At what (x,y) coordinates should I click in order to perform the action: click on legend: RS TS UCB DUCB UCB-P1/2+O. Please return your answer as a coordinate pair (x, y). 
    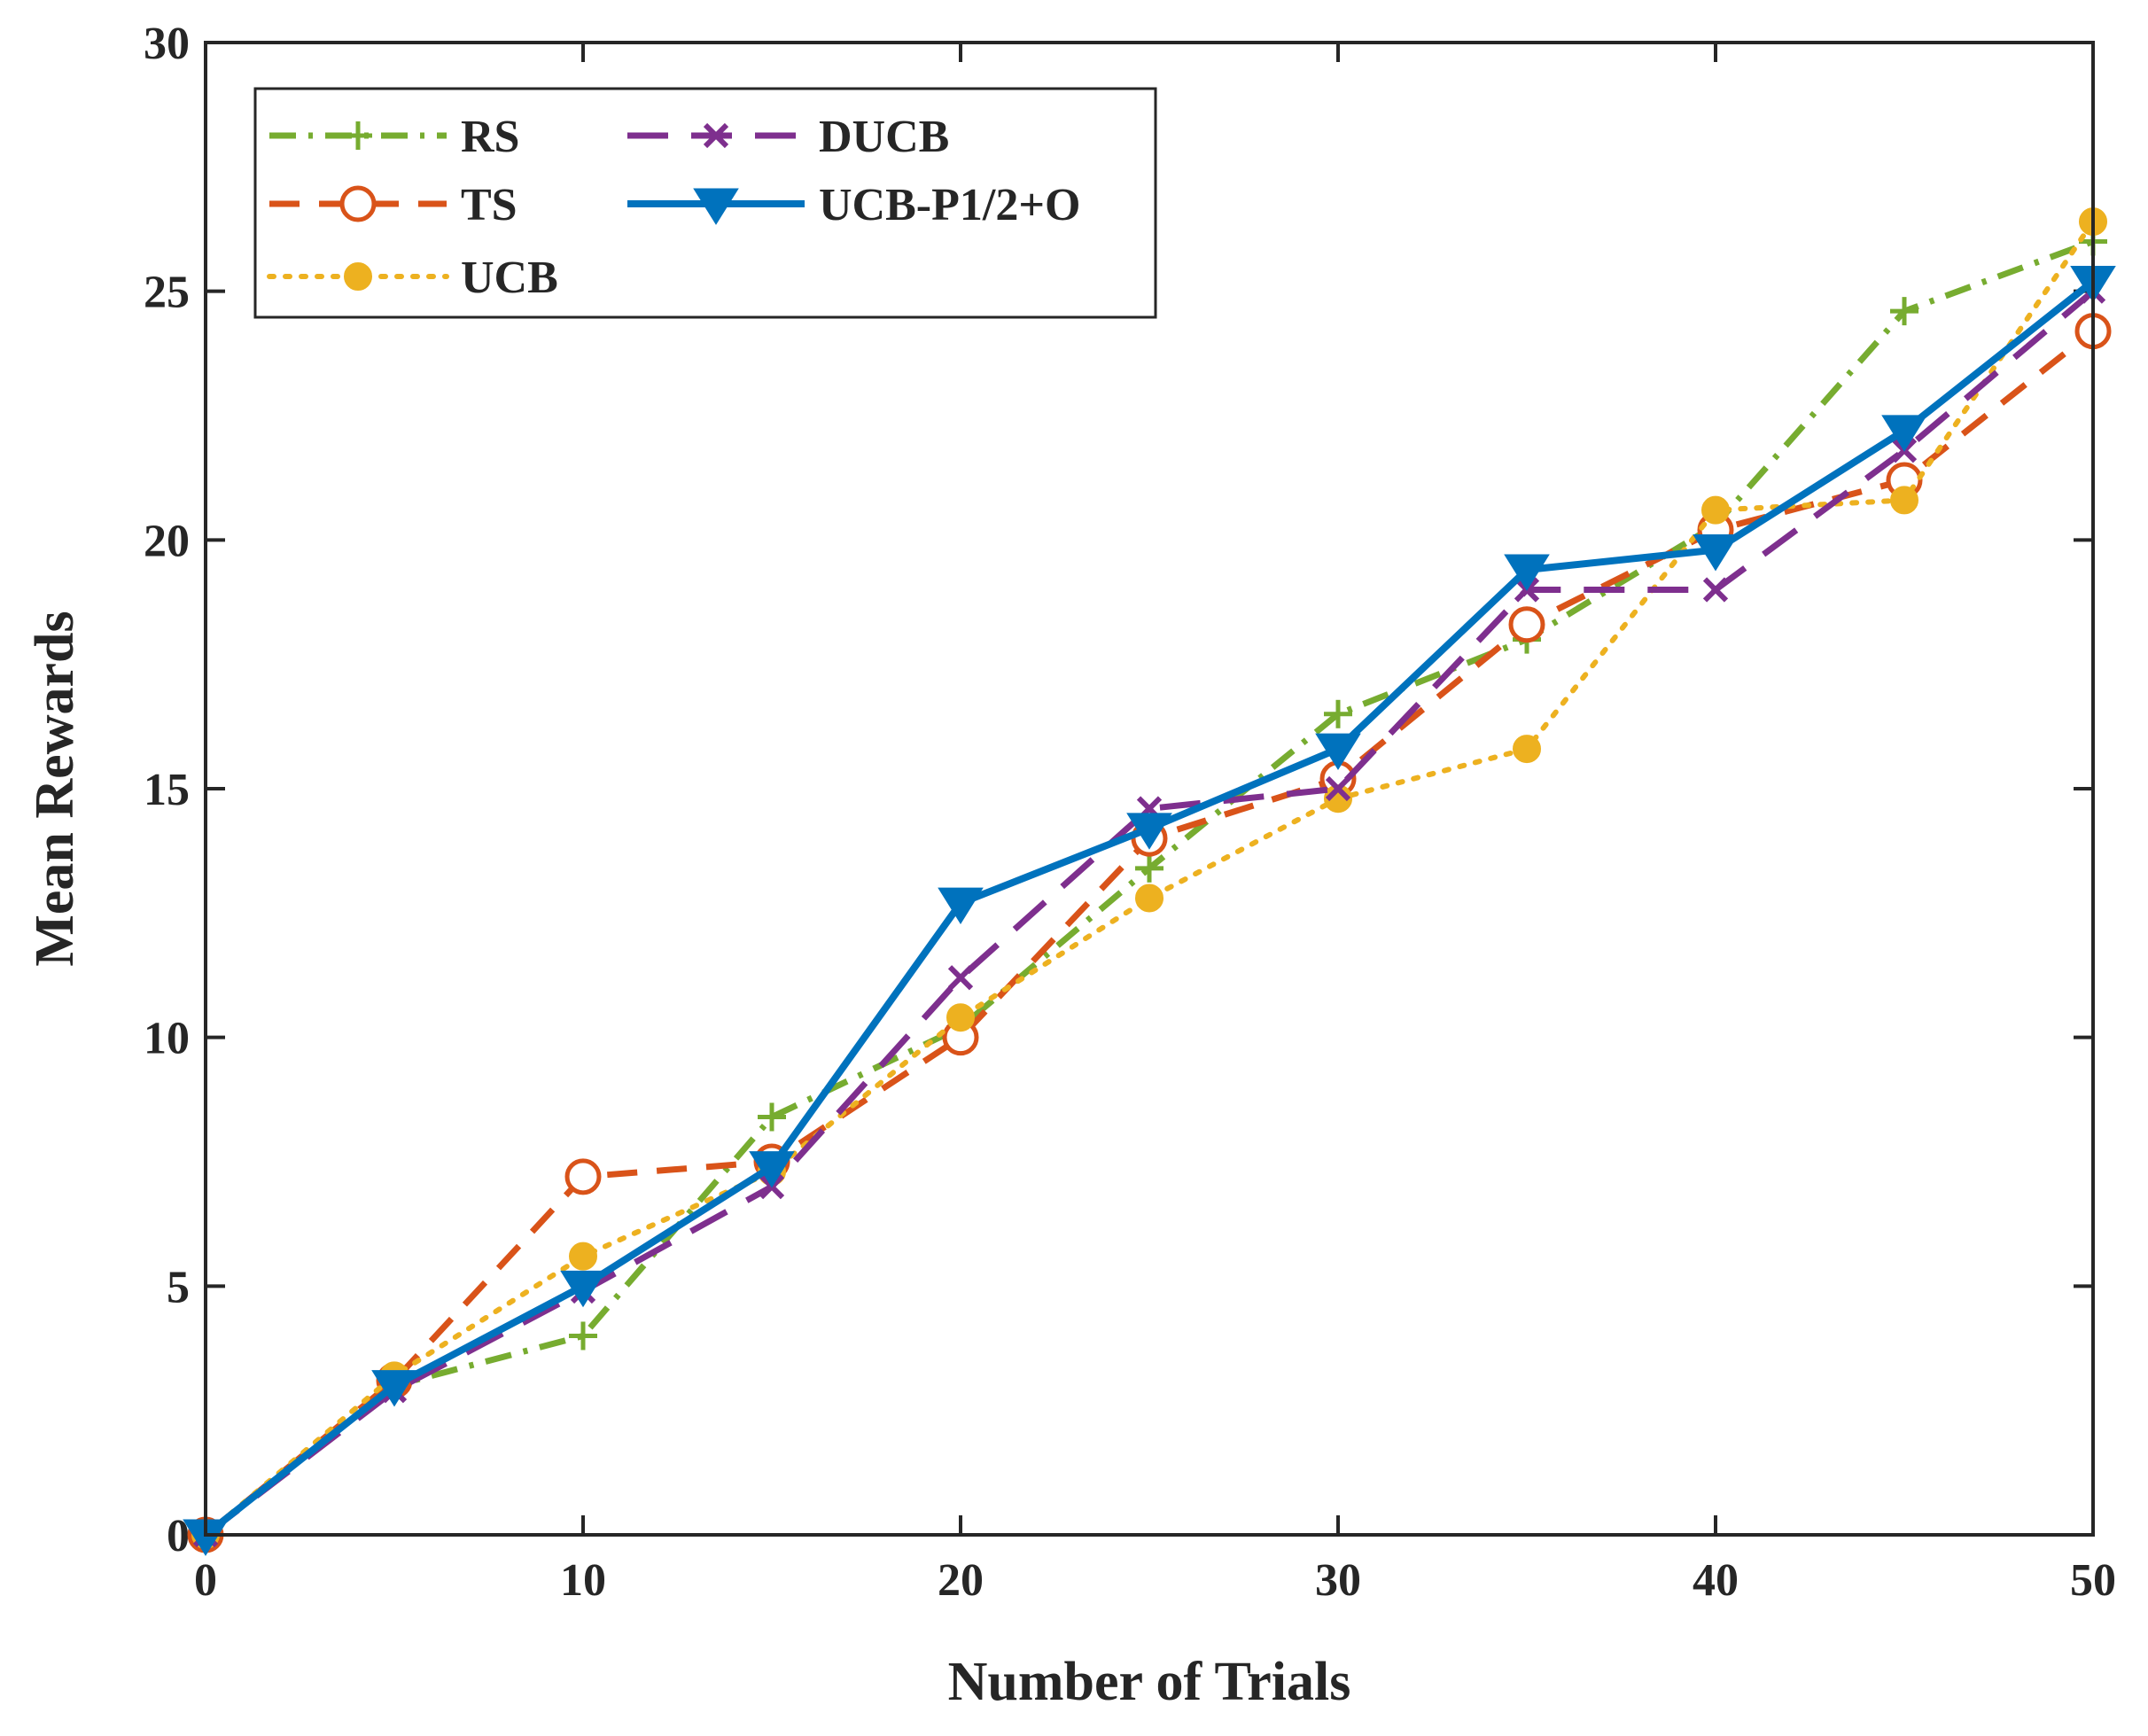
    Looking at the image, I should click on (705, 203).